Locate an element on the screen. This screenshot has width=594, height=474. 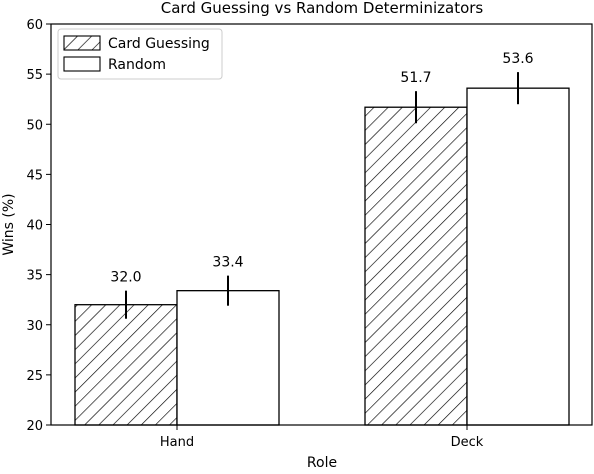
y-tick-label: 40 is located at coordinates (34, 226).